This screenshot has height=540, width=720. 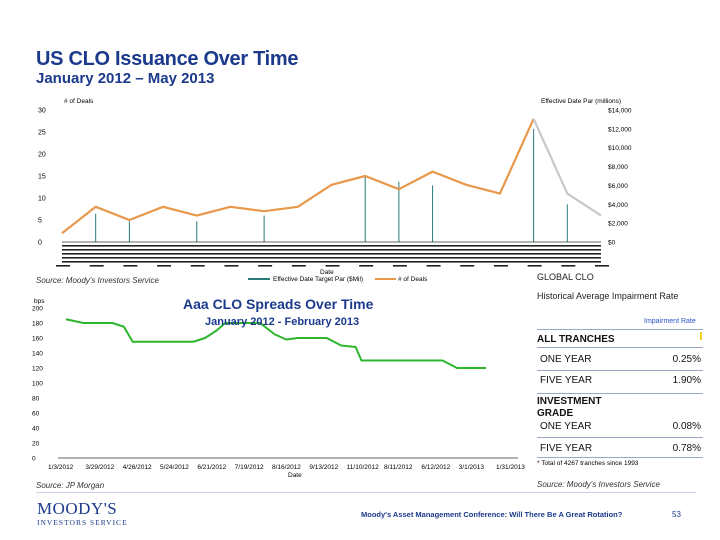 I want to click on spreads-x-tick: 1/31/2013, so click(x=510, y=467).